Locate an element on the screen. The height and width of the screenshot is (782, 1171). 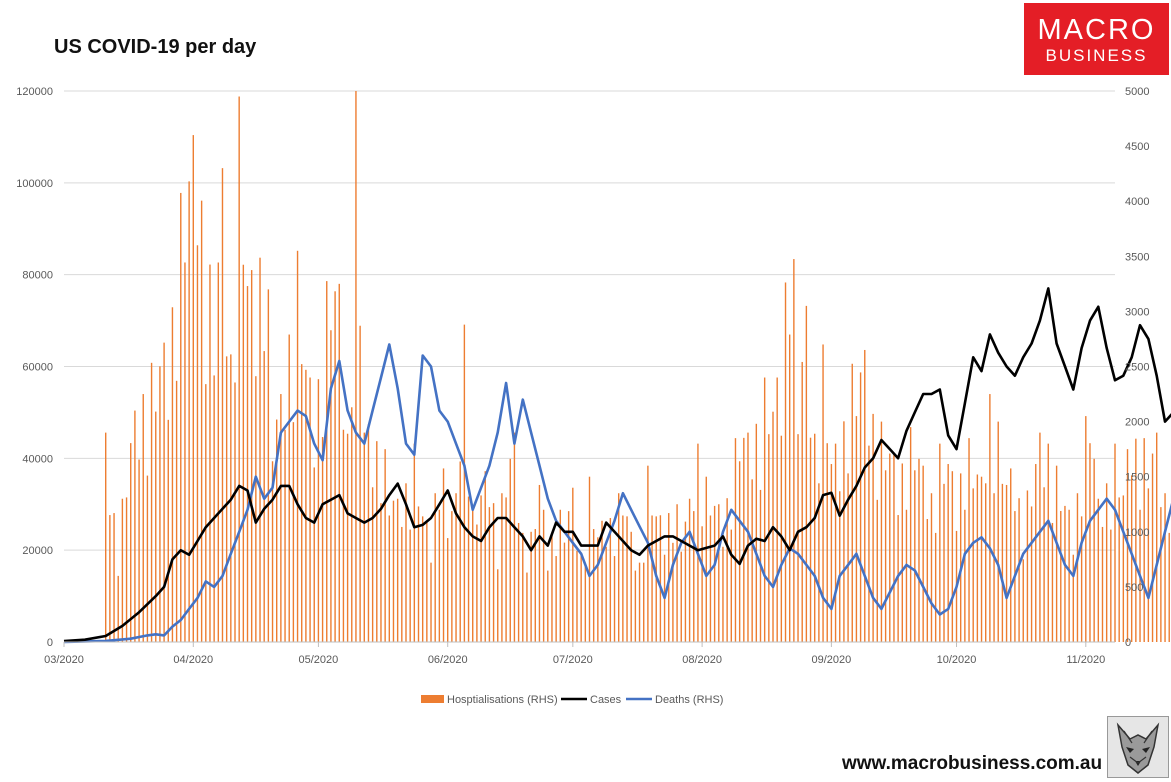
x-tick-label: 07/2020 is located at coordinates (573, 660).